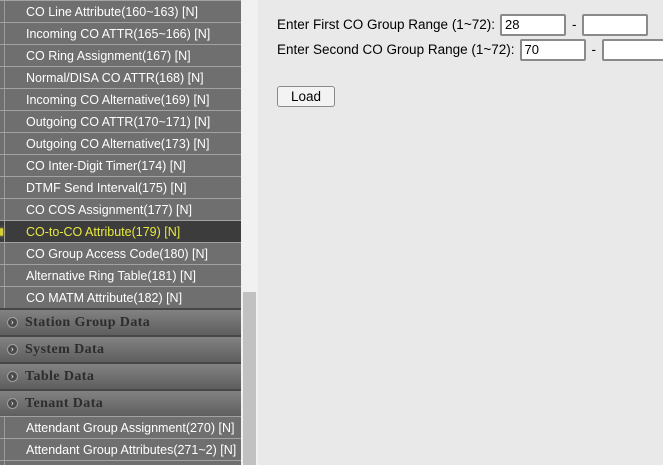 The width and height of the screenshot is (663, 465). Describe the element at coordinates (88, 322) in the screenshot. I see `section-label: Station Group Data` at that location.